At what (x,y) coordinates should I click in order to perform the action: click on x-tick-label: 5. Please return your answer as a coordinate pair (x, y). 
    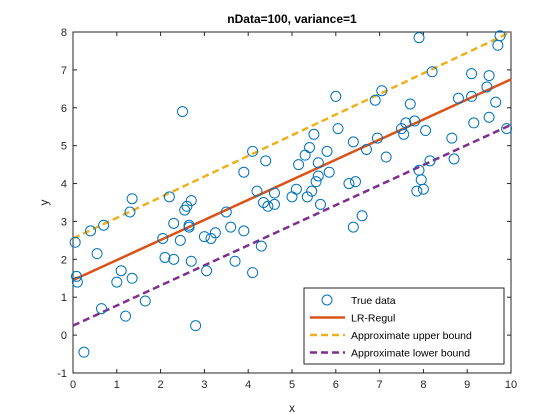
    Looking at the image, I should click on (292, 385).